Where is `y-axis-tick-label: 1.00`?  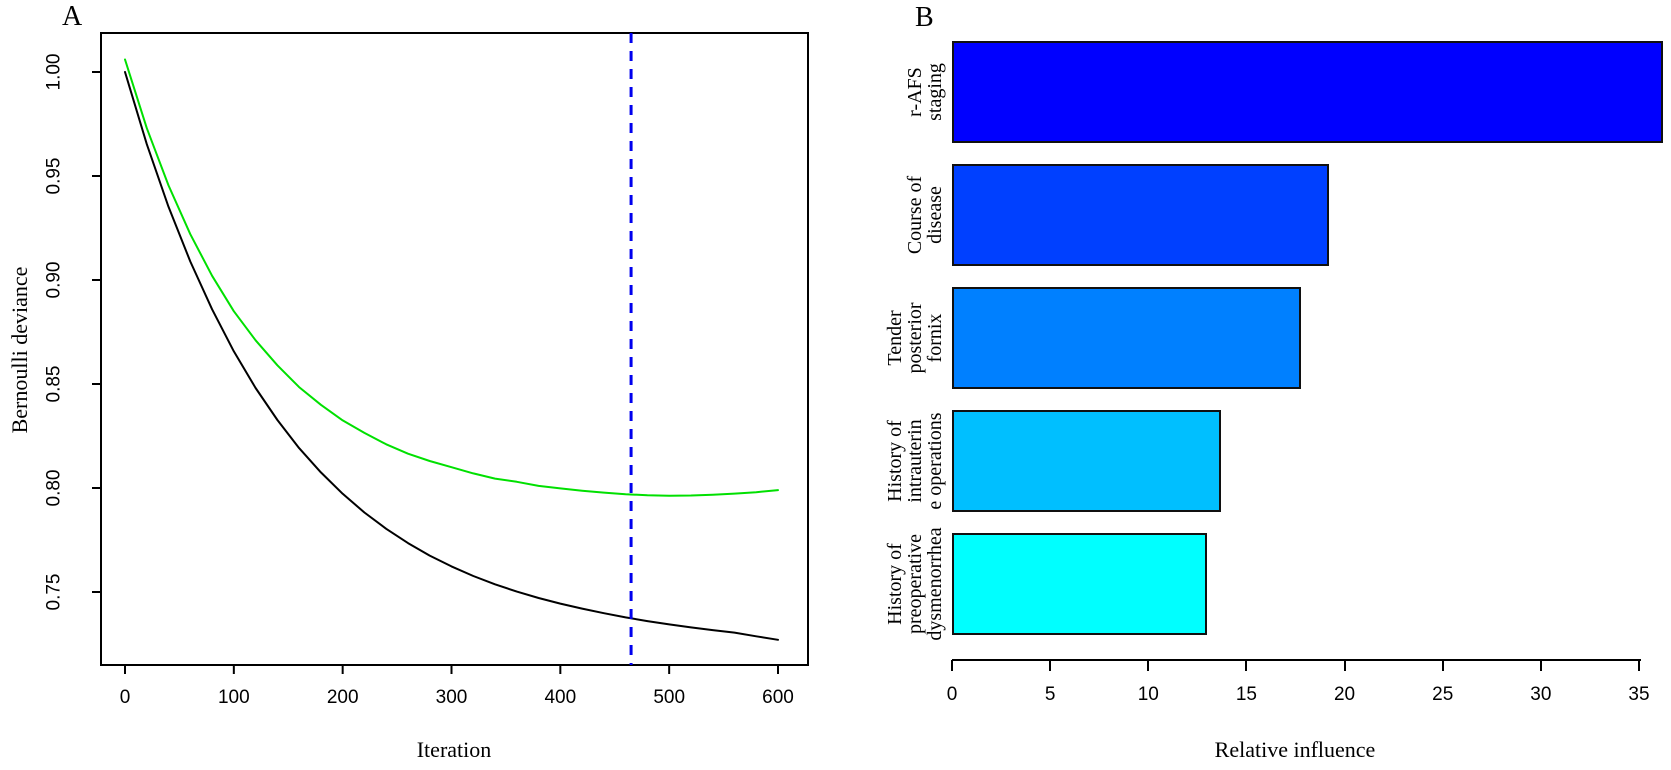 y-axis-tick-label: 1.00 is located at coordinates (54, 72).